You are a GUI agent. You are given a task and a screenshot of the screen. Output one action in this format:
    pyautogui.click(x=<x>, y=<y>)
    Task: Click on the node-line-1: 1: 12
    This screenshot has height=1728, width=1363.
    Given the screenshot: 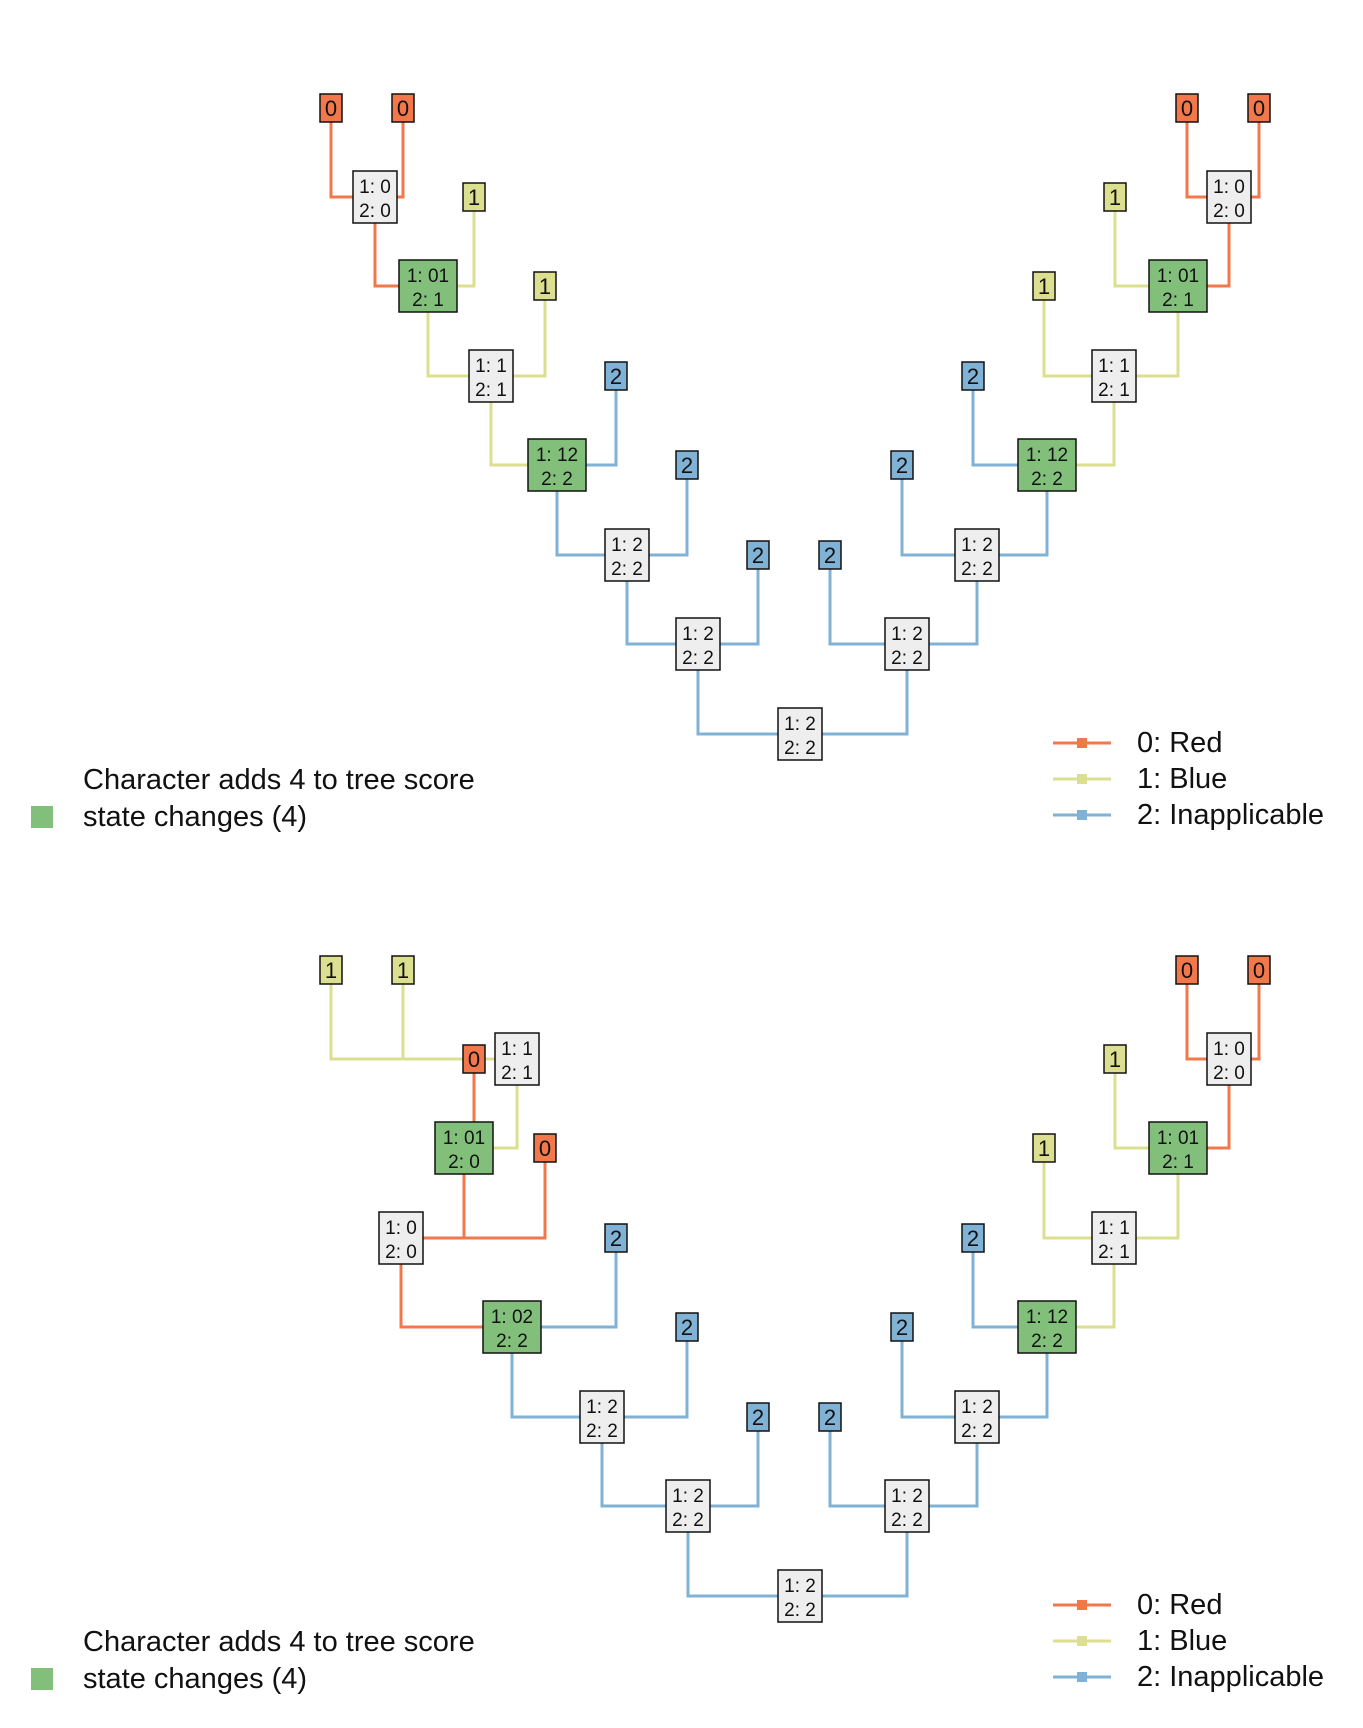 What is the action you would take?
    pyautogui.click(x=557, y=455)
    